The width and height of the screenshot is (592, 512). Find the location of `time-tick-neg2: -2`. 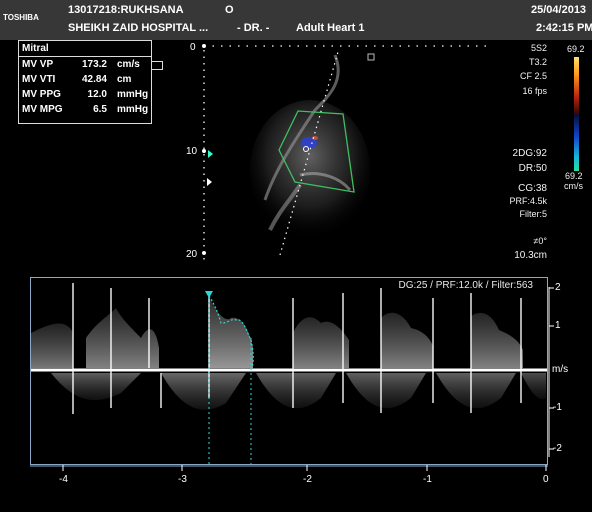

time-tick-neg2: -2 is located at coordinates (307, 479).